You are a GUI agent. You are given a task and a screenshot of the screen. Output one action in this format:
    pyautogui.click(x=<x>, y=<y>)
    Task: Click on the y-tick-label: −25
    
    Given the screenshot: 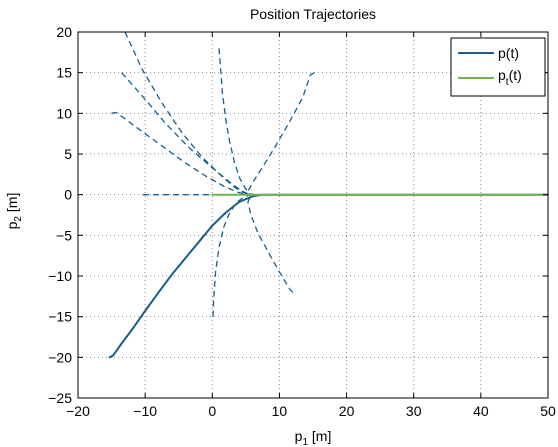 What is the action you would take?
    pyautogui.click(x=60, y=398)
    